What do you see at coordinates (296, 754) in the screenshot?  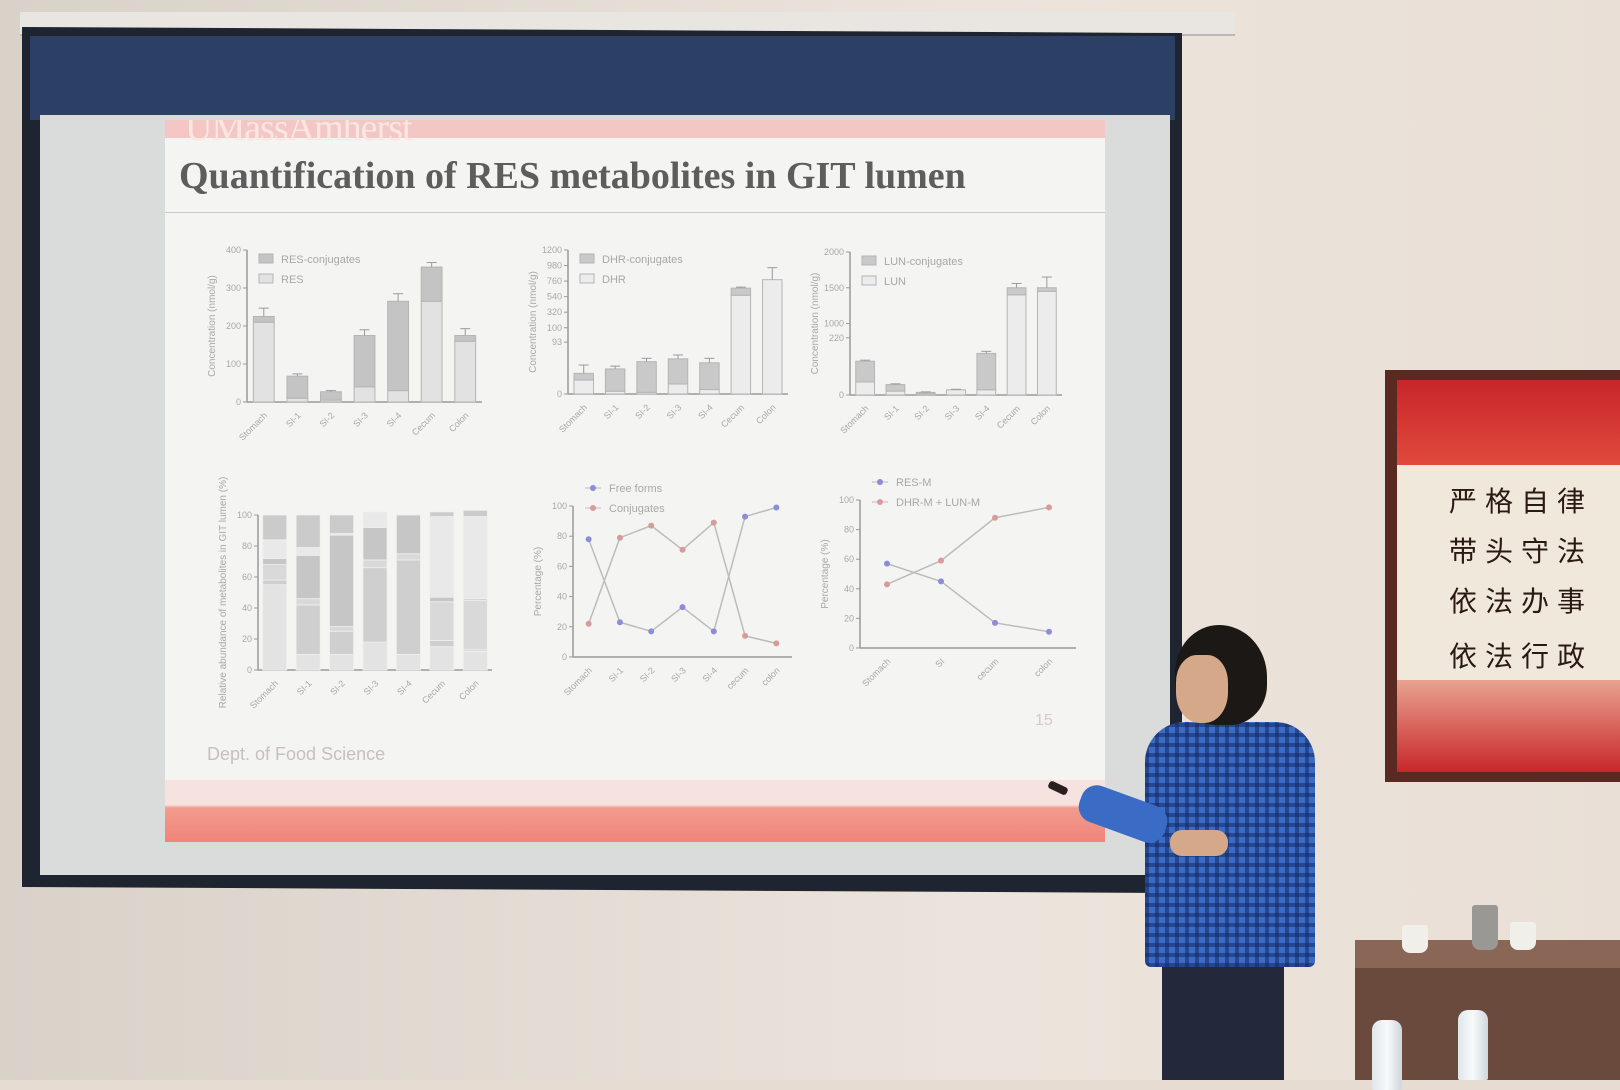 I see `slide-footer-department: Dept. of Food Science` at bounding box center [296, 754].